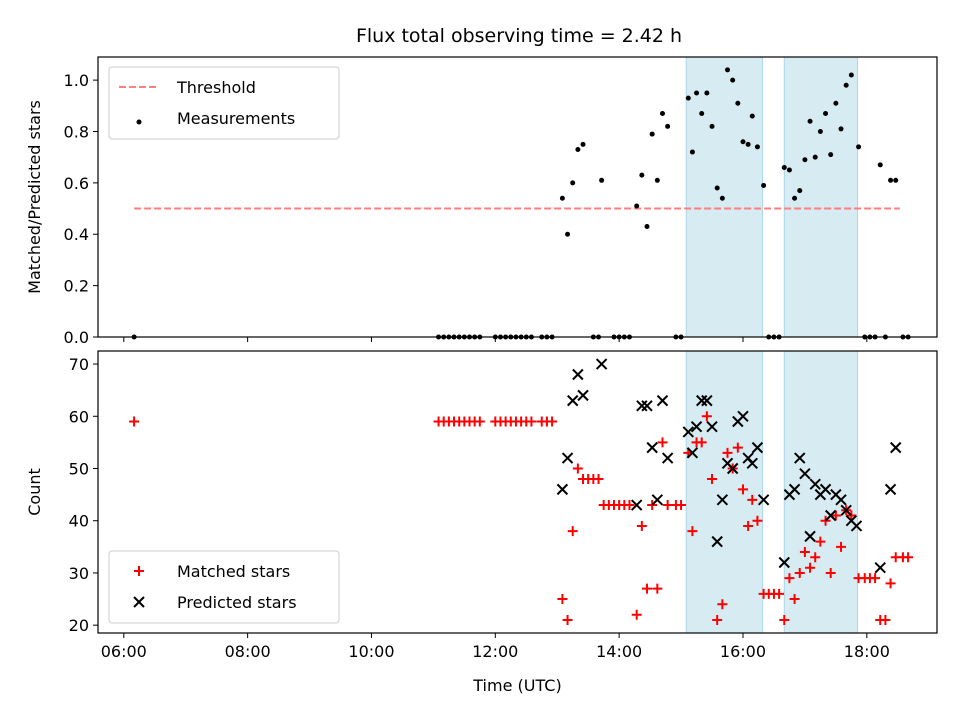  I want to click on legend-measurement-swatch, so click(139, 122).